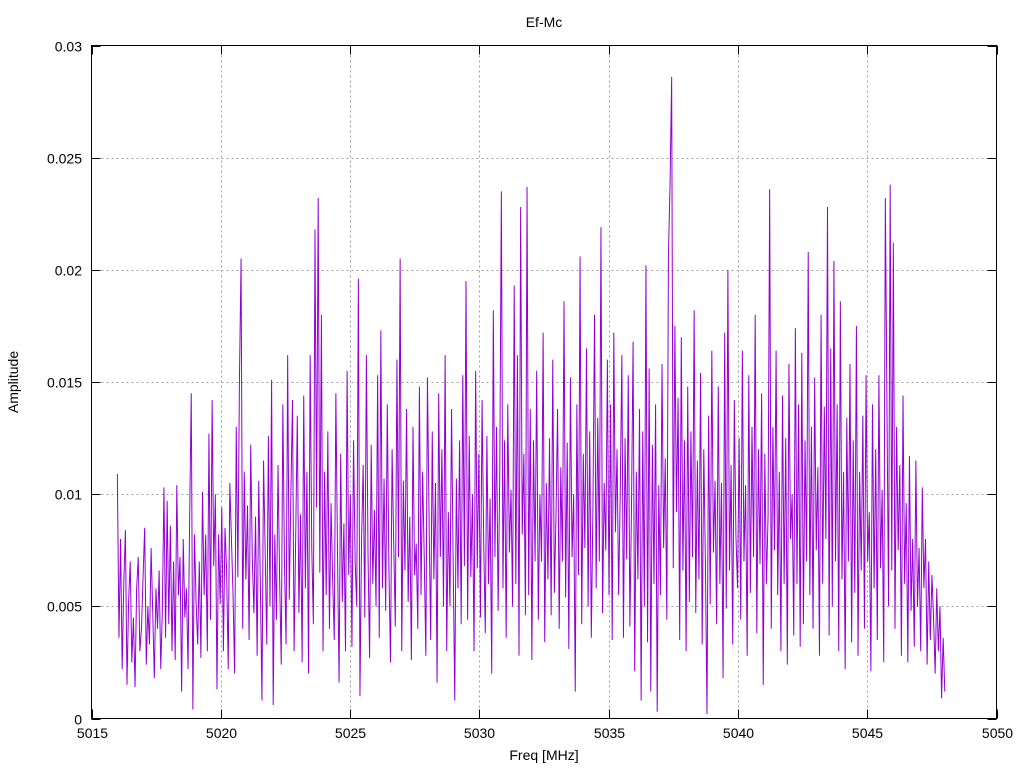 This screenshot has height=768, width=1024. Describe the element at coordinates (350, 733) in the screenshot. I see `x-tick-label: 5025` at that location.